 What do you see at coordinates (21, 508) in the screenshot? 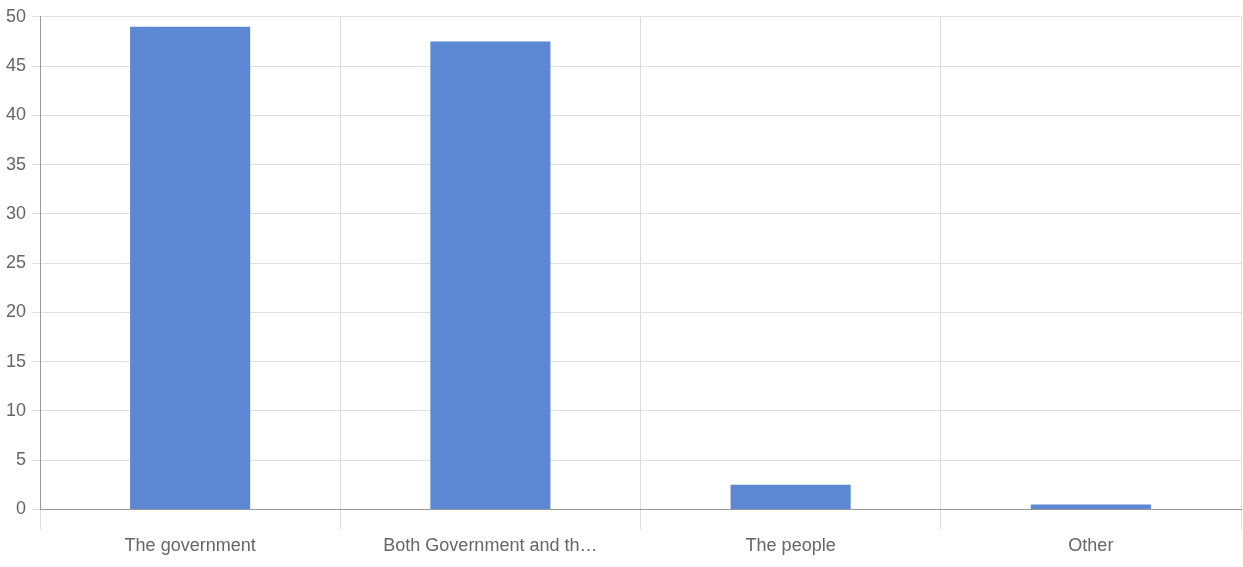
I see `y-tick-label: 0` at bounding box center [21, 508].